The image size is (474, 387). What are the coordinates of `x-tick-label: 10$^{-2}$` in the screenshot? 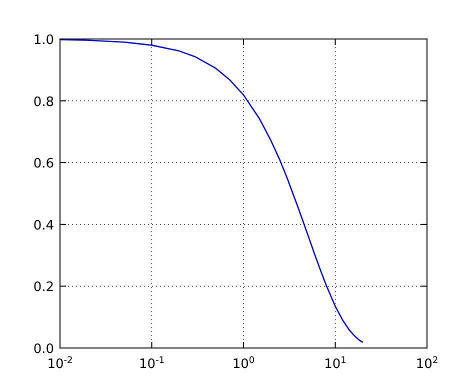 It's located at (60, 364).